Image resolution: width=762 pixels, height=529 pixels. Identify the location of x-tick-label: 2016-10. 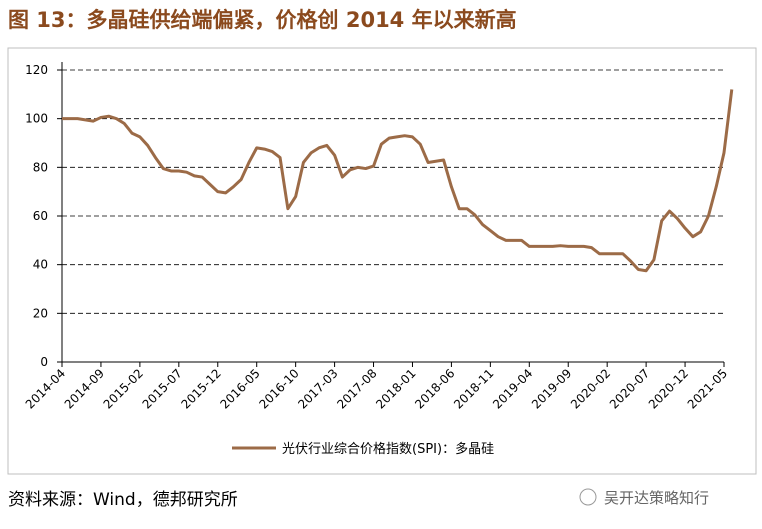
(278, 388).